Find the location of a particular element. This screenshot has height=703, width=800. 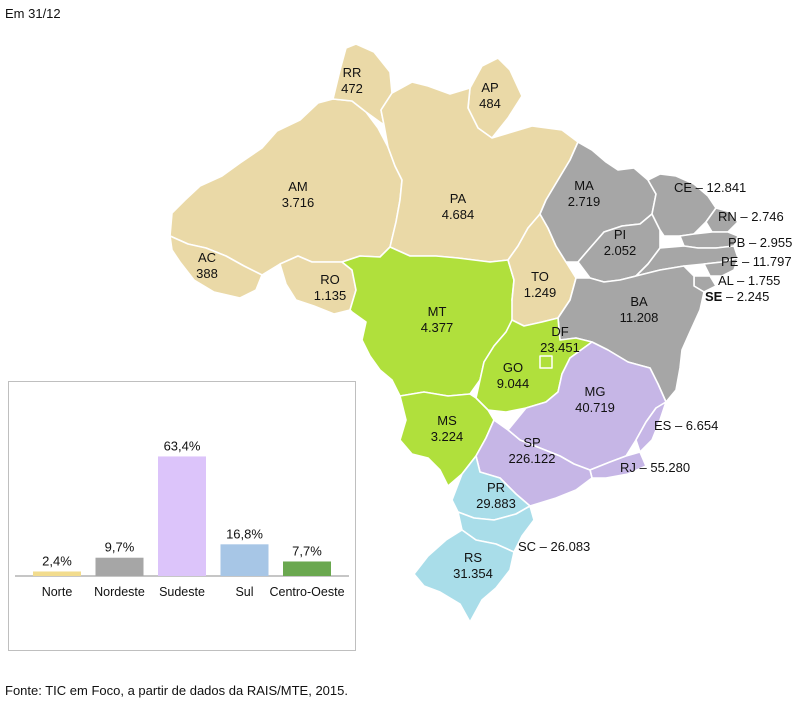

state-value-es: – 6.654 is located at coordinates (694, 425).